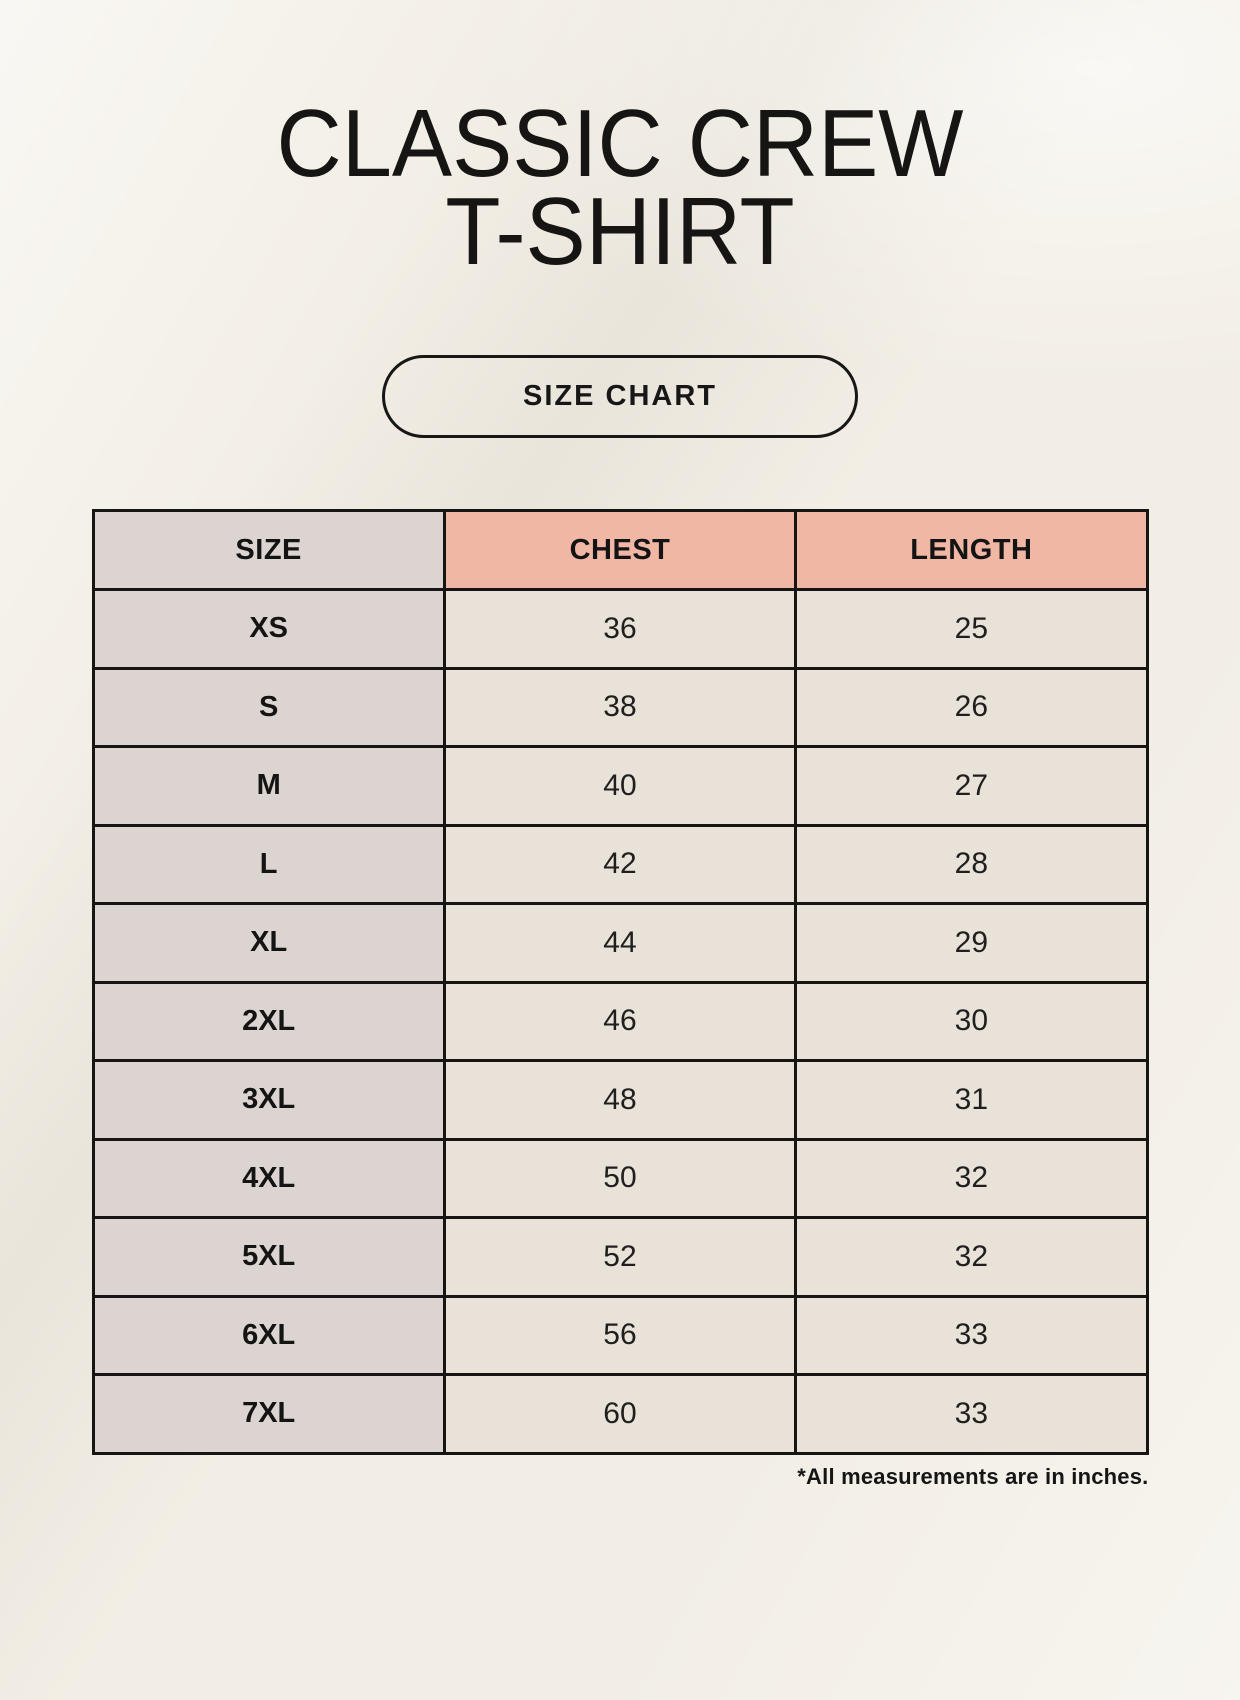 The height and width of the screenshot is (1700, 1240). What do you see at coordinates (268, 943) in the screenshot?
I see `size-cell: XL` at bounding box center [268, 943].